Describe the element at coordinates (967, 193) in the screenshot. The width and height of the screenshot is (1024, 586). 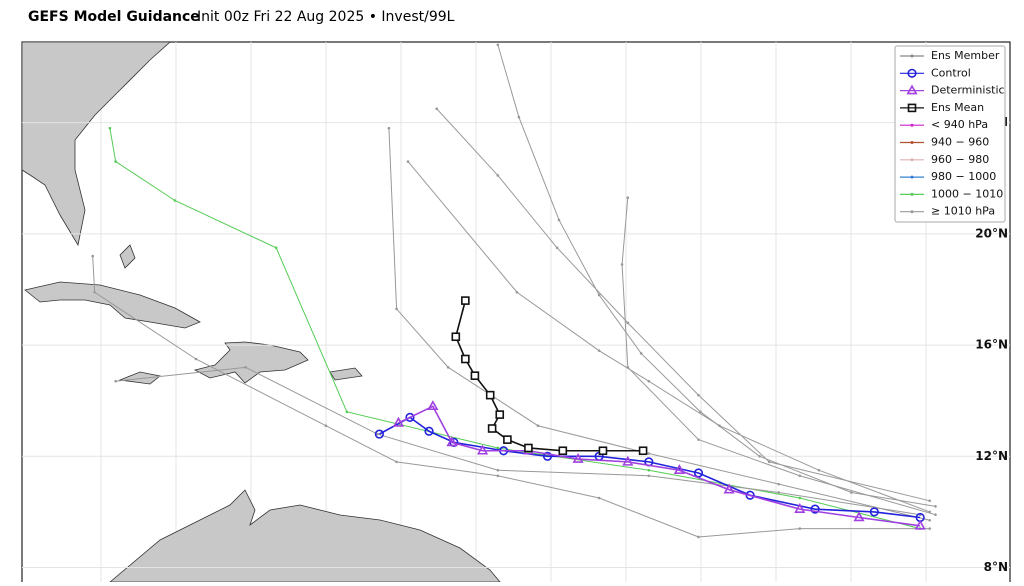
I see `legend-label: 1000 − 1010` at that location.